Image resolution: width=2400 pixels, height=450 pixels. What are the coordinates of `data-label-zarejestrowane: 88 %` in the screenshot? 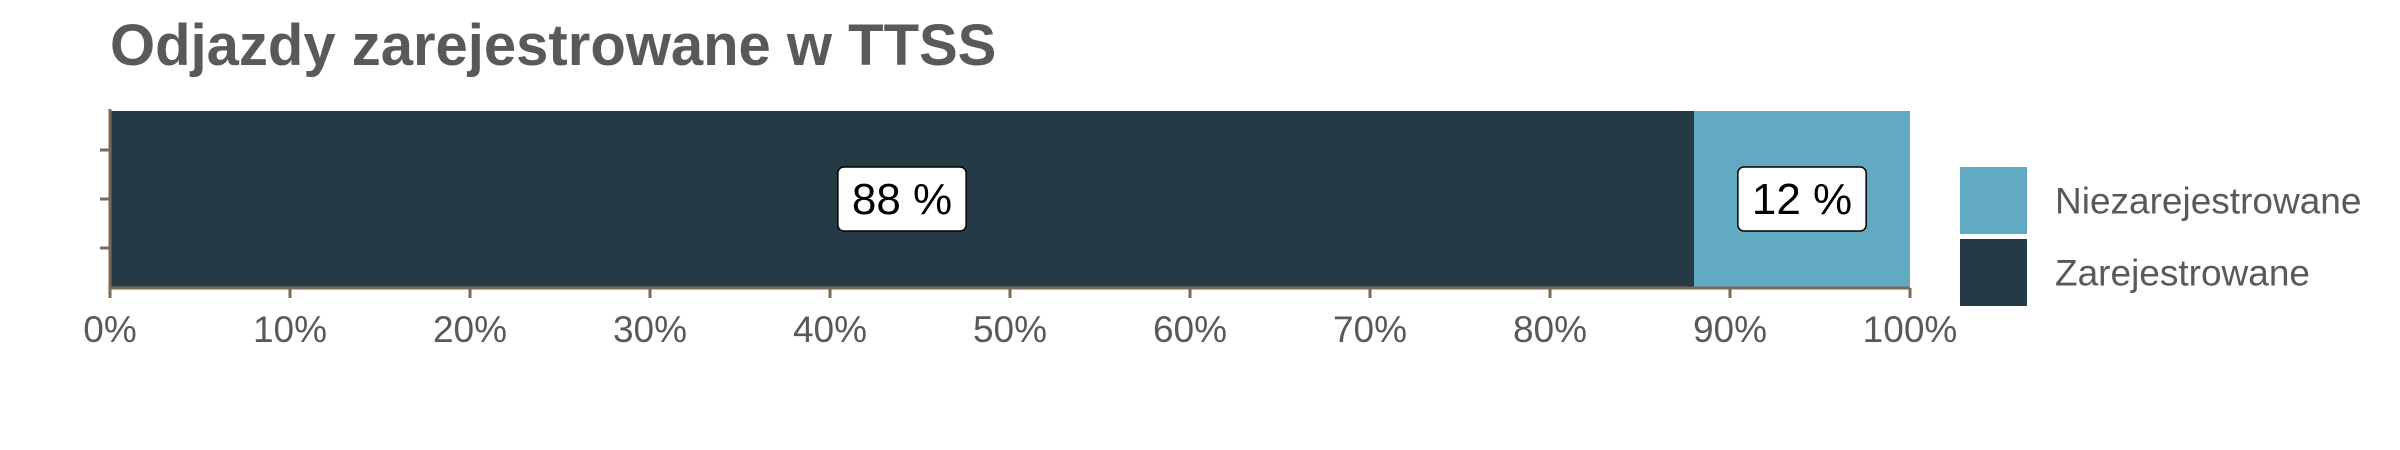 It's located at (902, 199).